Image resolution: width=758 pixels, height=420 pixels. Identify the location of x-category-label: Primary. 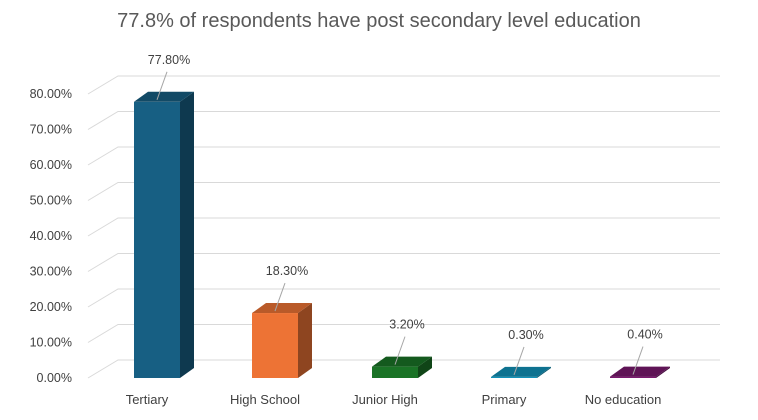
(504, 399).